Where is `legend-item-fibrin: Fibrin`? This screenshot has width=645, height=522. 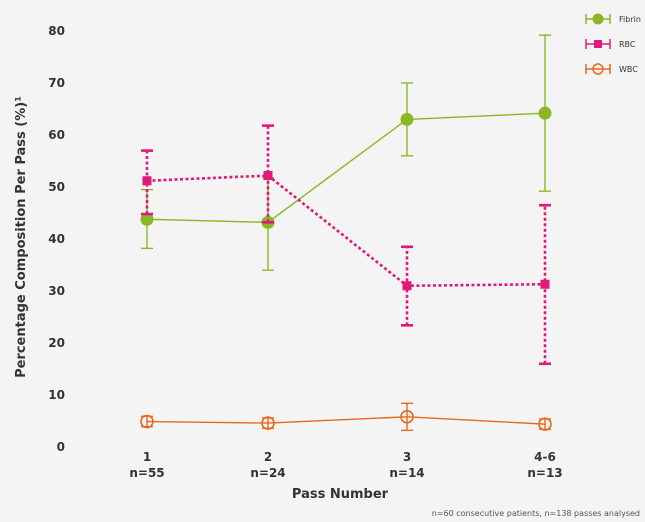 legend-item-fibrin: Fibrin is located at coordinates (613, 19).